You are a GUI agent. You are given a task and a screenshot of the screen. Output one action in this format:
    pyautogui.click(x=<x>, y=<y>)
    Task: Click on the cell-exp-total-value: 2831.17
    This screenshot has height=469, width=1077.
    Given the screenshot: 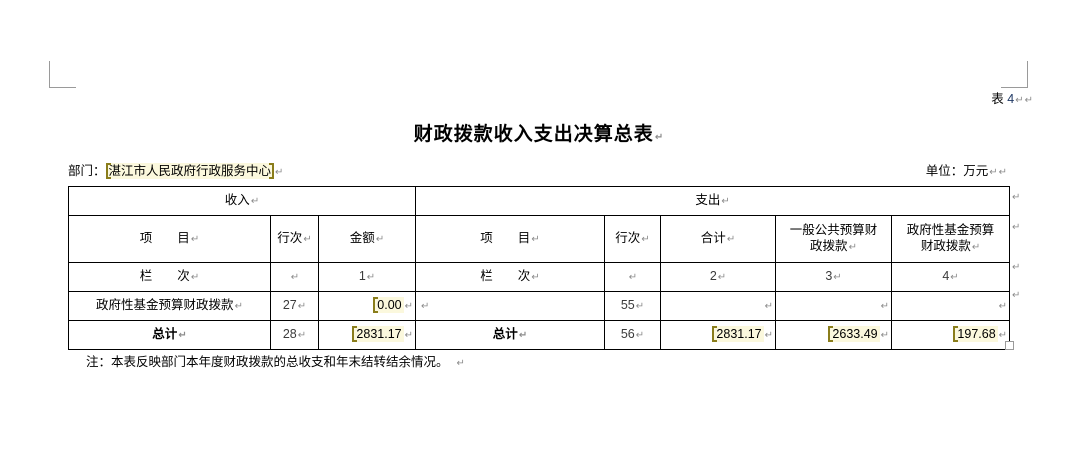 What is the action you would take?
    pyautogui.click(x=738, y=334)
    